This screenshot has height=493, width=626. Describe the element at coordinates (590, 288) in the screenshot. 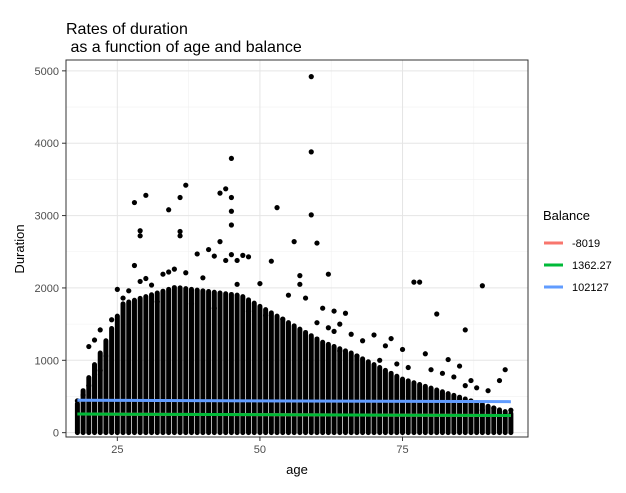

I see `legend-label: 102127` at that location.